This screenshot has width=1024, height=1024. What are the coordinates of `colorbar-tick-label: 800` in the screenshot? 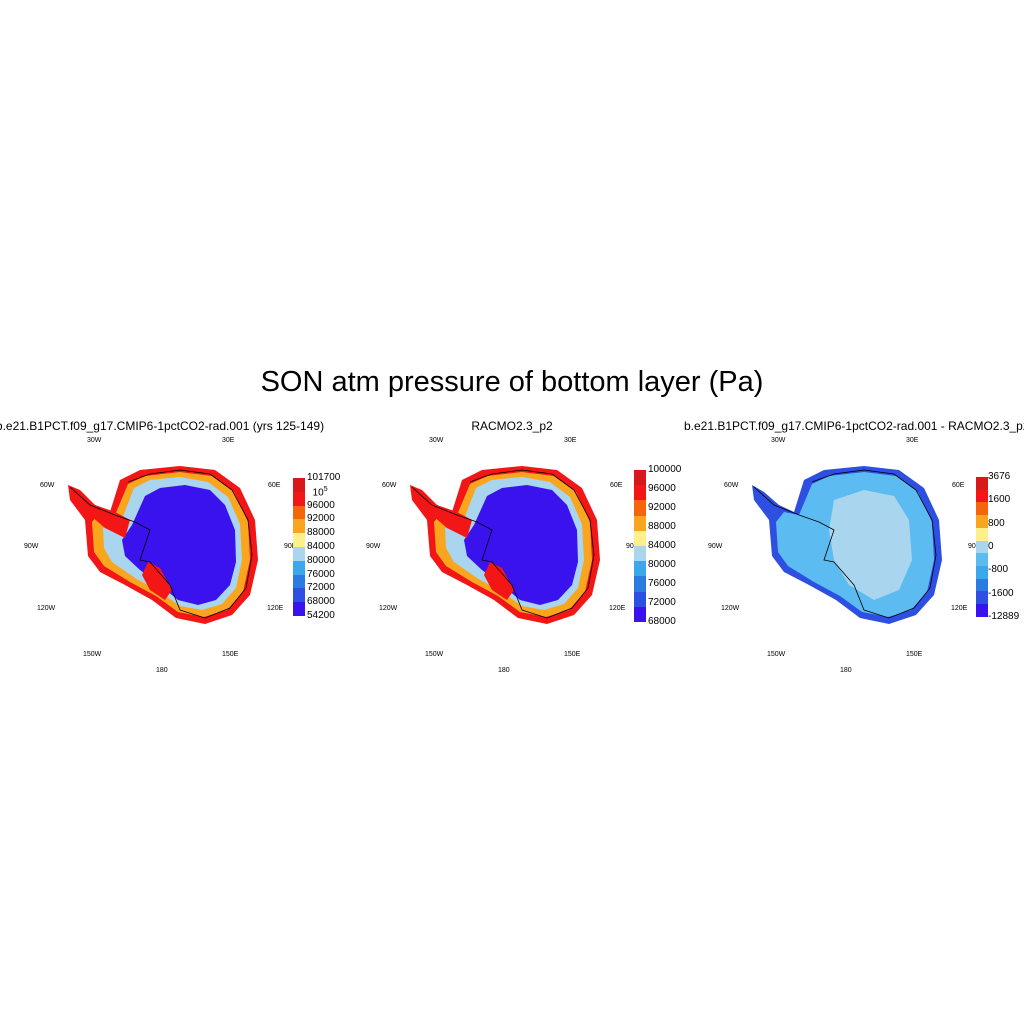 It's located at (996, 523).